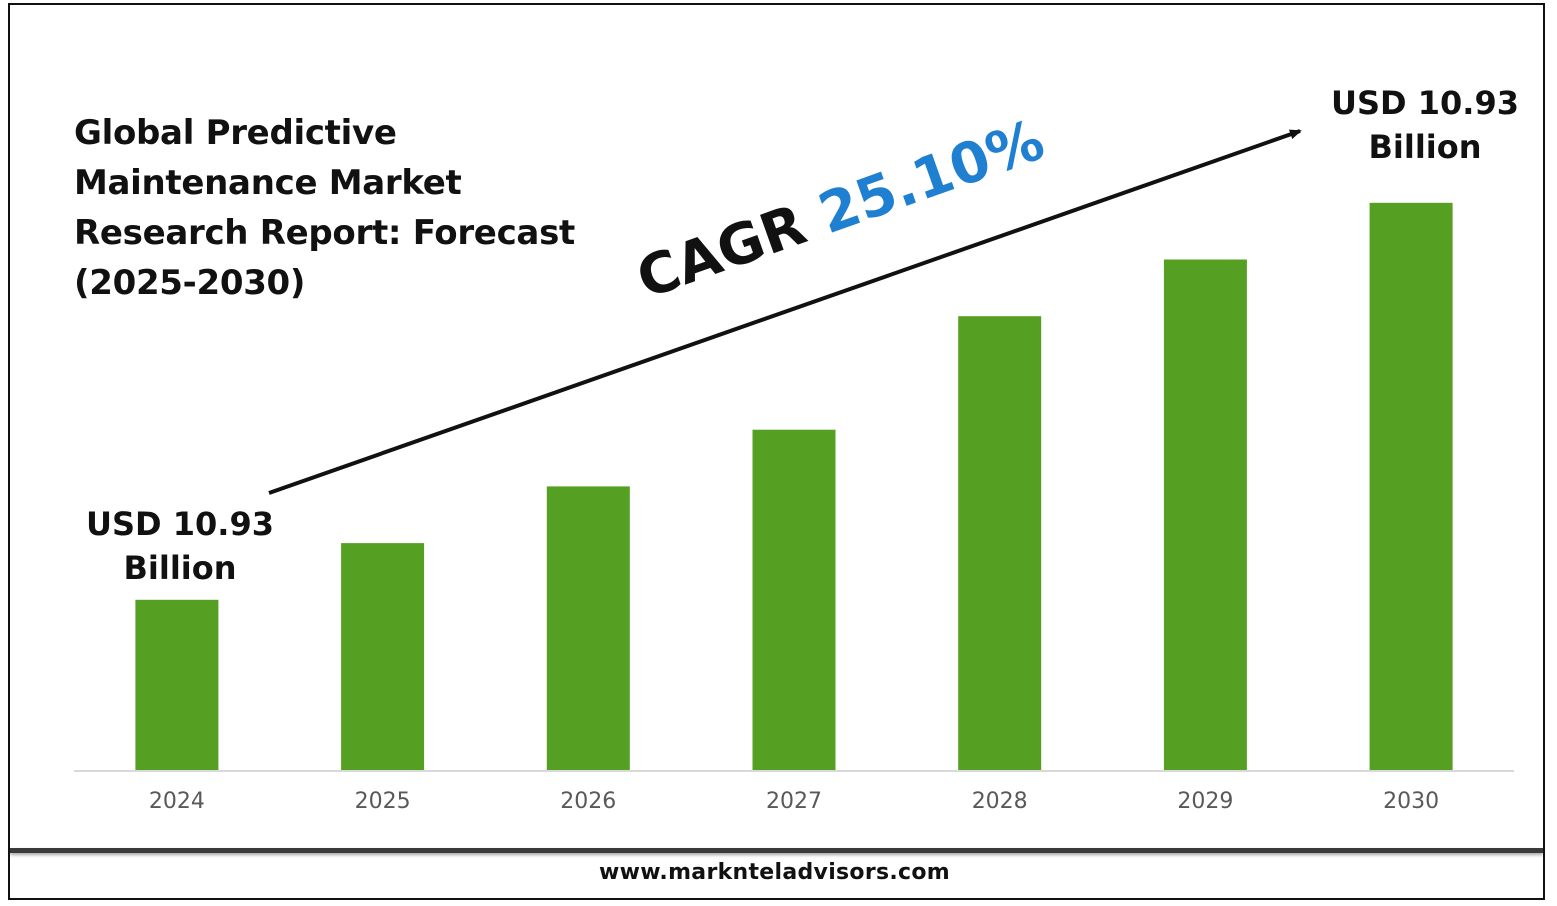 The image size is (1557, 906). I want to click on x-axis-ticks: 2024 2025 2026 2027 2028 2029 2030, so click(794, 801).